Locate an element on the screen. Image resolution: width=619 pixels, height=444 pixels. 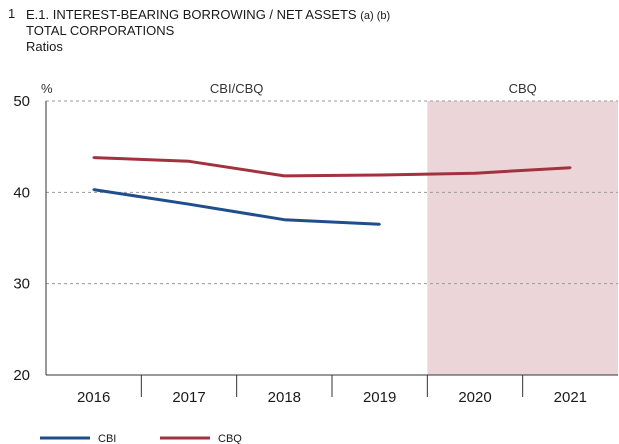
legend-label-cbq: CBQ is located at coordinates (230, 438).